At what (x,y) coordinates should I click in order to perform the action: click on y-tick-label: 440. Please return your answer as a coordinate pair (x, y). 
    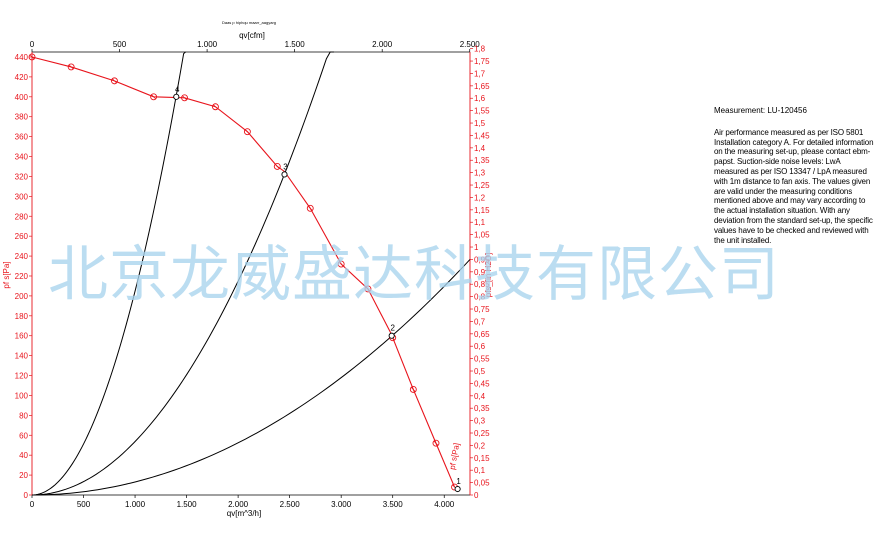
    Looking at the image, I should click on (22, 57).